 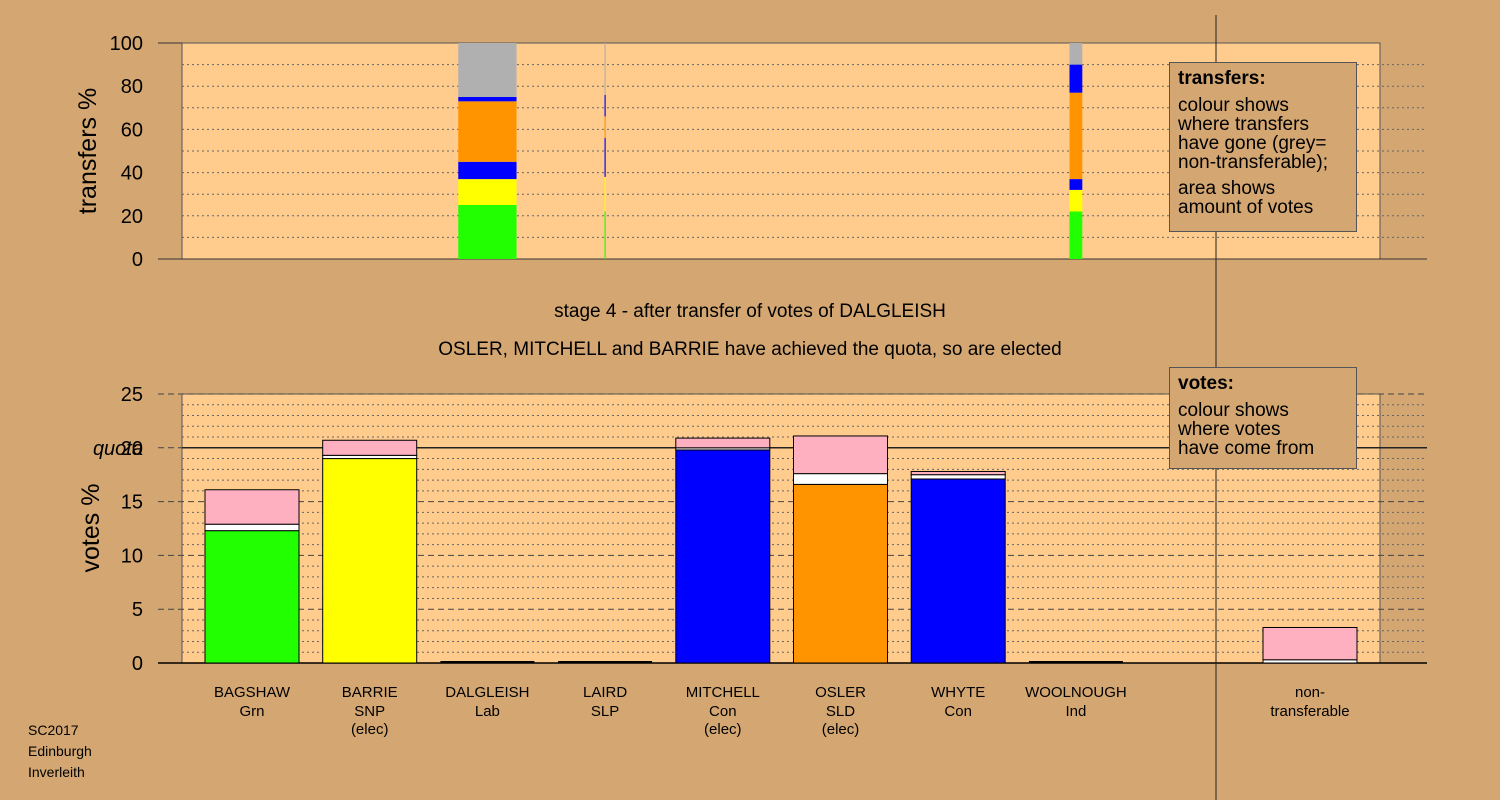 I want to click on votes-legend-line: colour shows, so click(x=1233, y=410).